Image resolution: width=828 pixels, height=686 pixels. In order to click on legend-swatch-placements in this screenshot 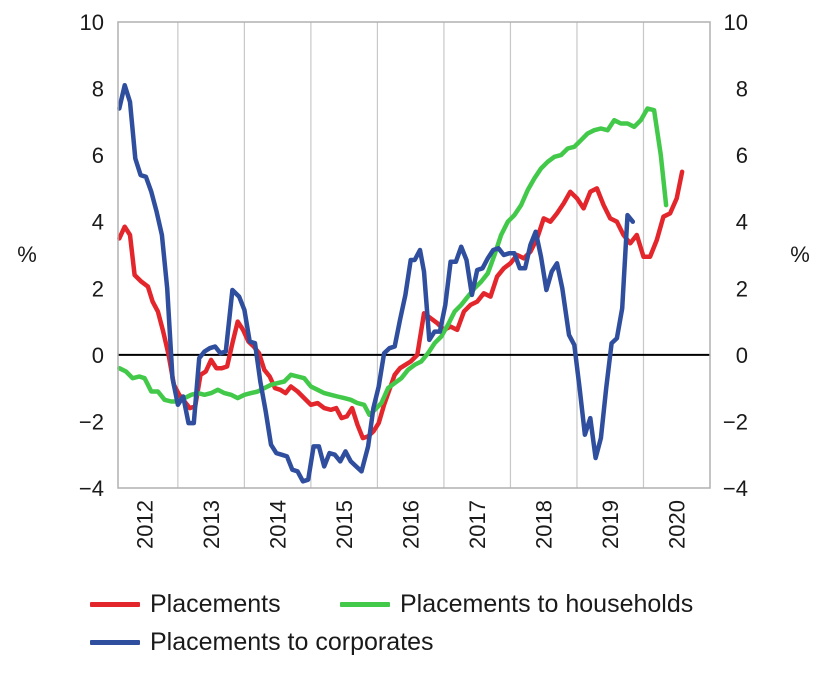, I will do `click(115, 604)`.